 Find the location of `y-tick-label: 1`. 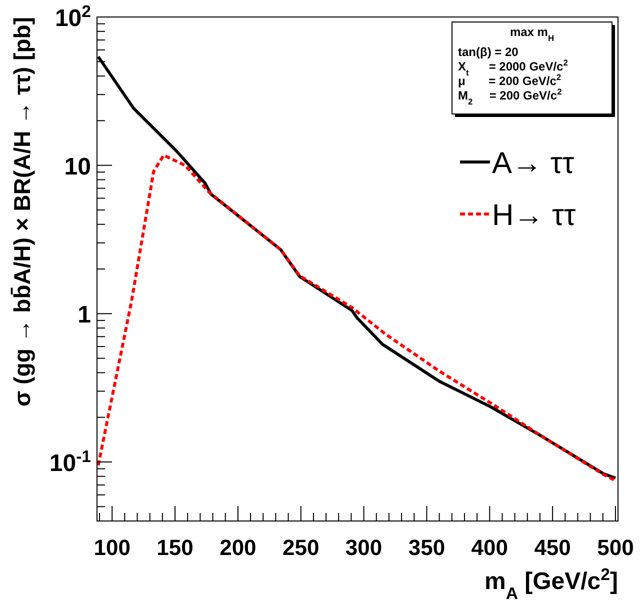

y-tick-label: 1 is located at coordinates (84, 315).